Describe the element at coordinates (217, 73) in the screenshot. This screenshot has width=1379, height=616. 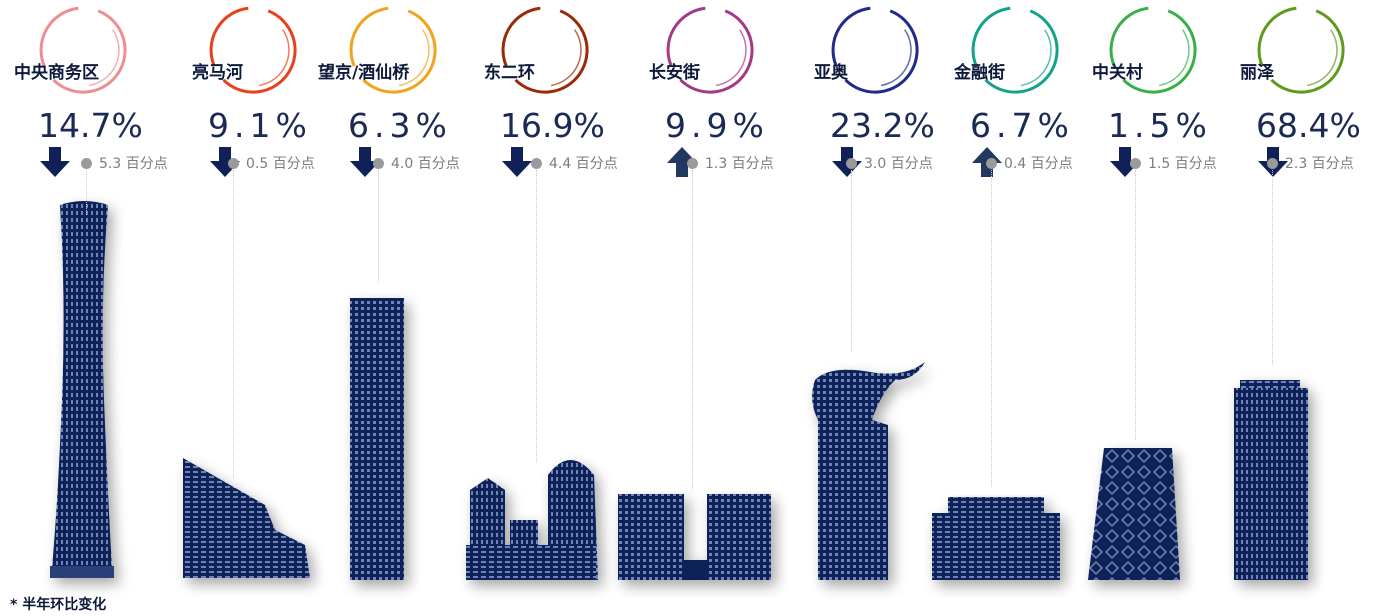
I see `category-label: 亮马河` at that location.